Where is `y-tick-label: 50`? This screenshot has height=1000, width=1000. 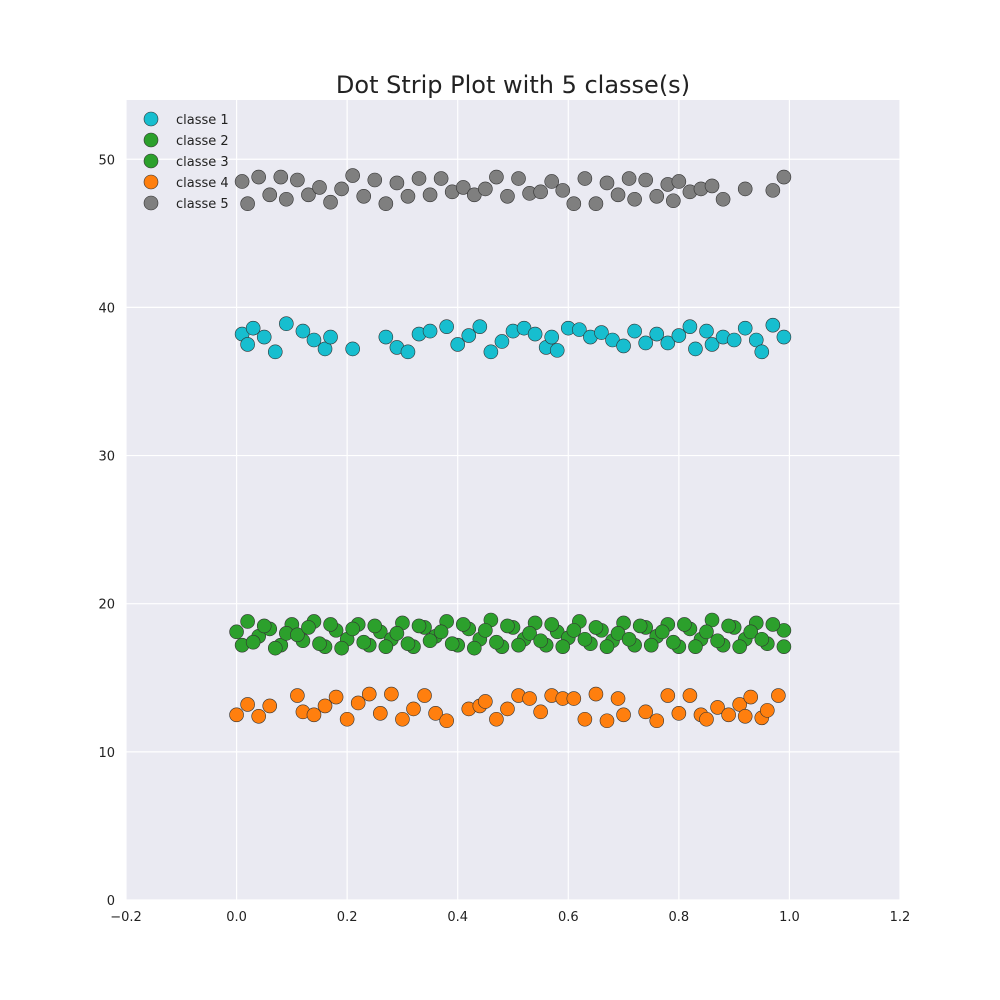 y-tick-label: 50 is located at coordinates (106, 160).